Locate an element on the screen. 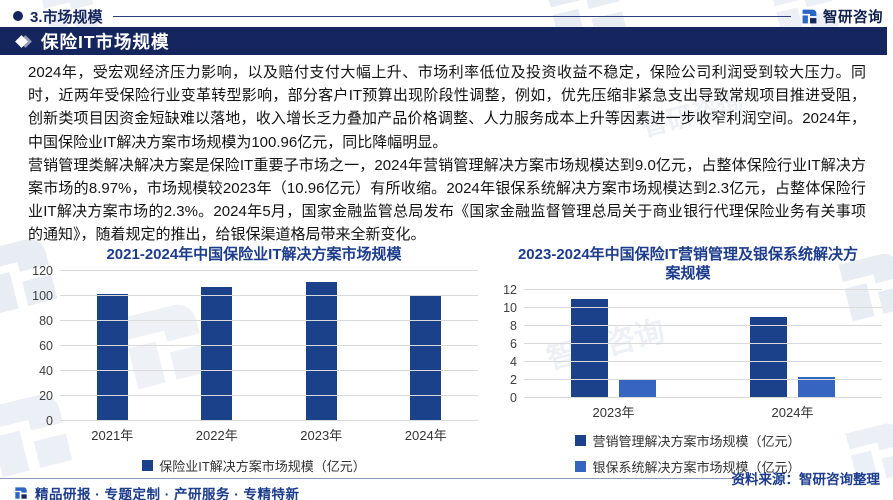 The width and height of the screenshot is (893, 500). y-tick-label: 60 is located at coordinates (46, 346).